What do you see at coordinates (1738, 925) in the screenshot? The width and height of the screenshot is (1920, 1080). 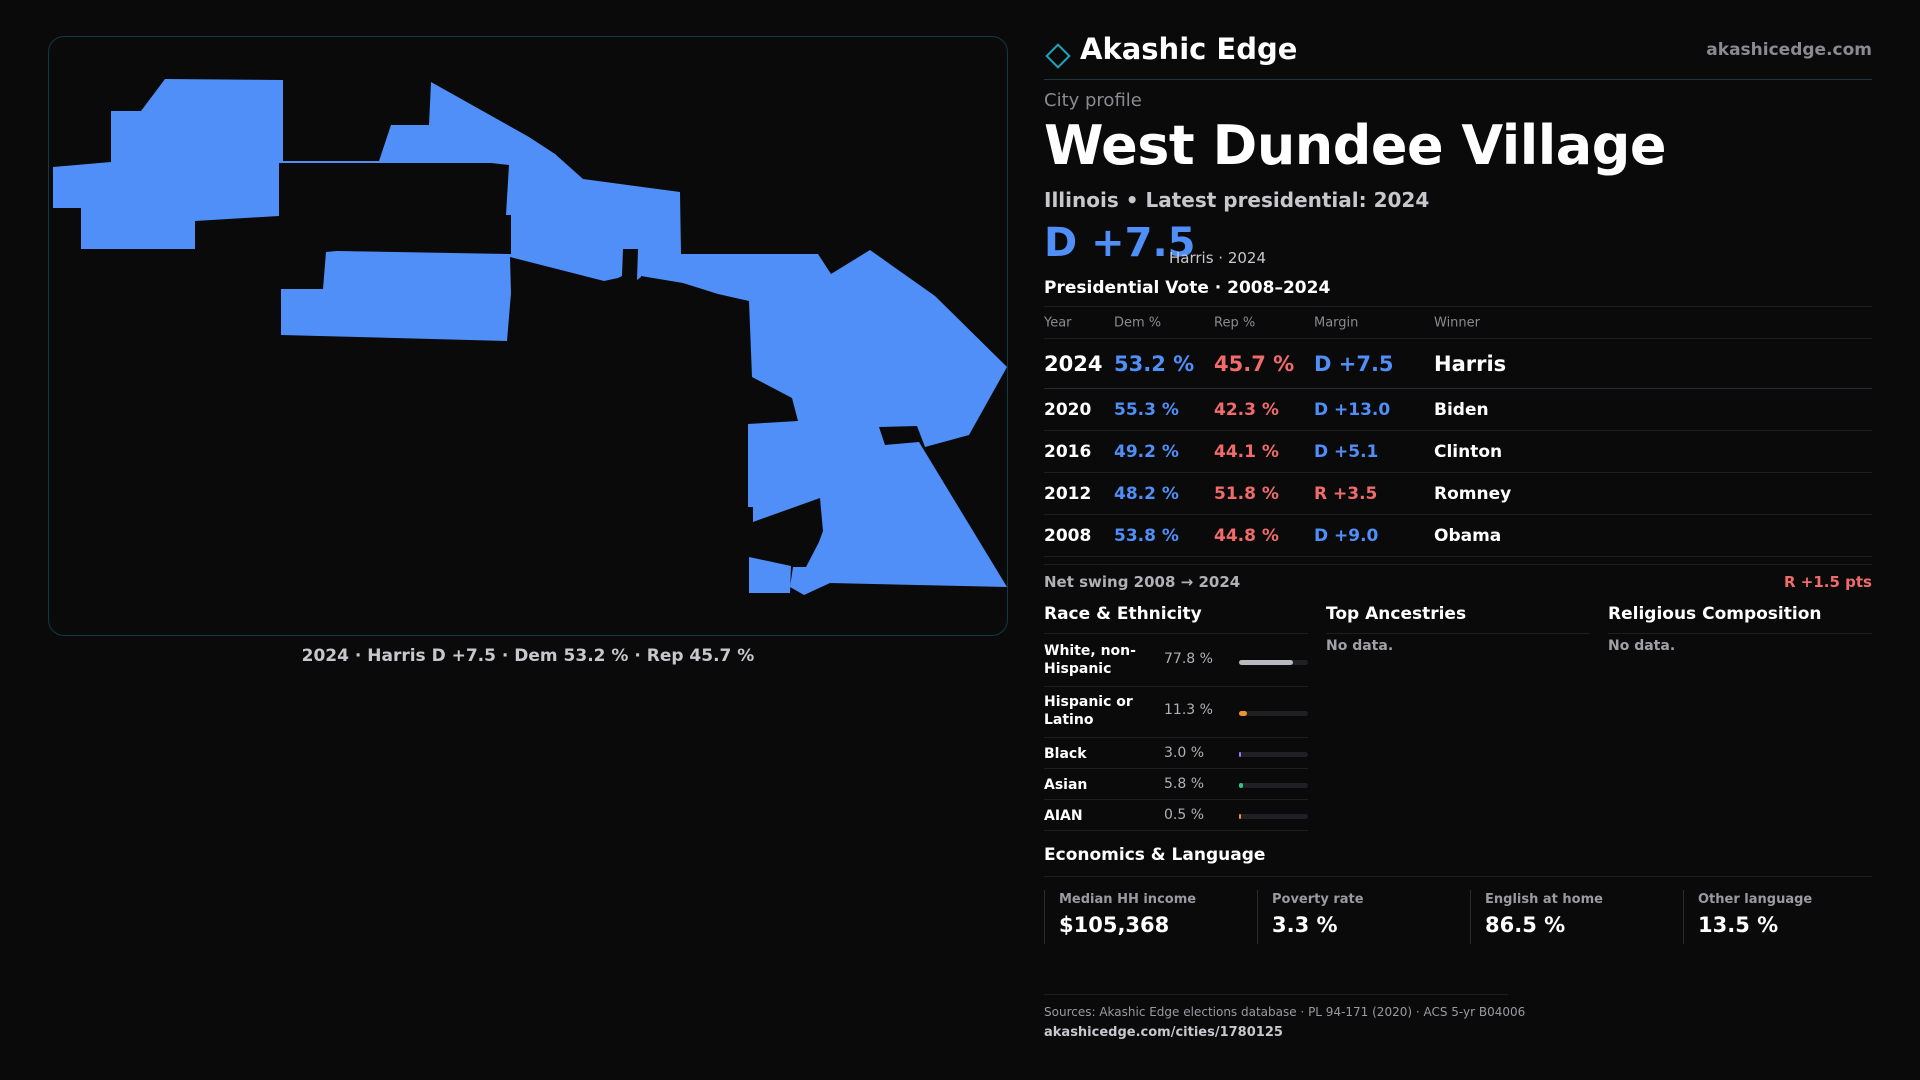 I see `economics-stat-value: 13.5 %` at bounding box center [1738, 925].